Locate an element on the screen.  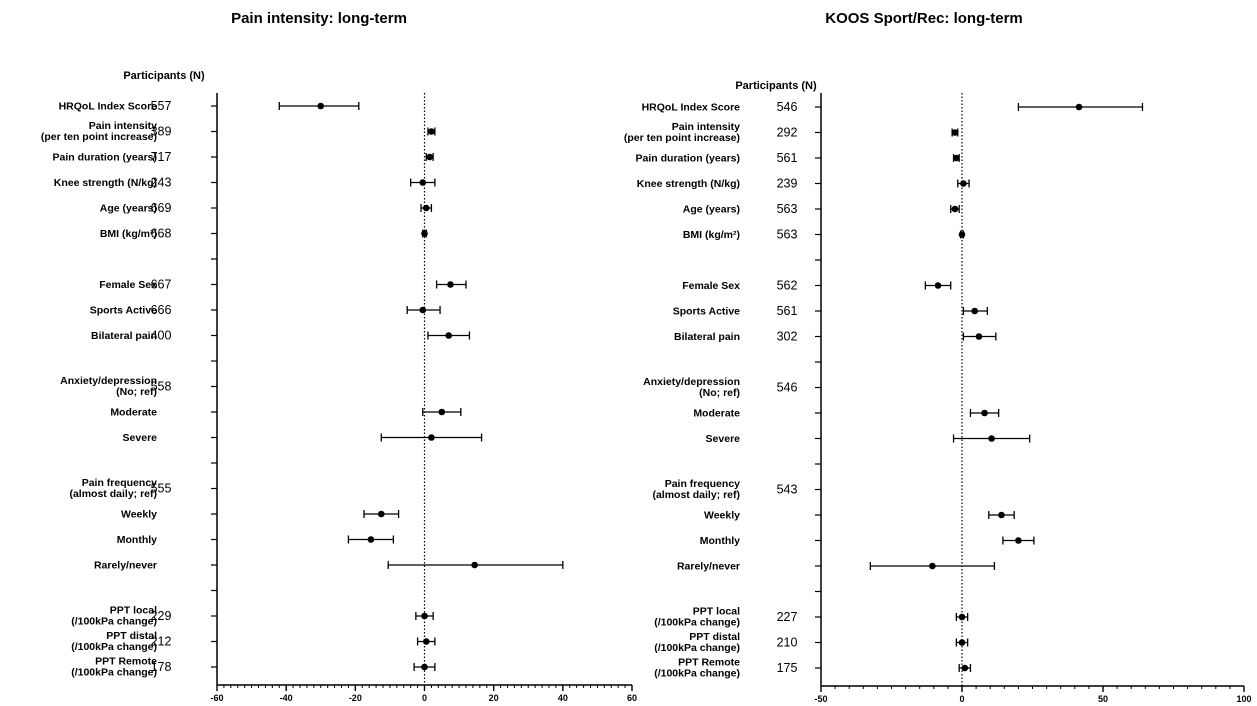
row-label-sub: (per ten point increase) is located at coordinates (682, 138).